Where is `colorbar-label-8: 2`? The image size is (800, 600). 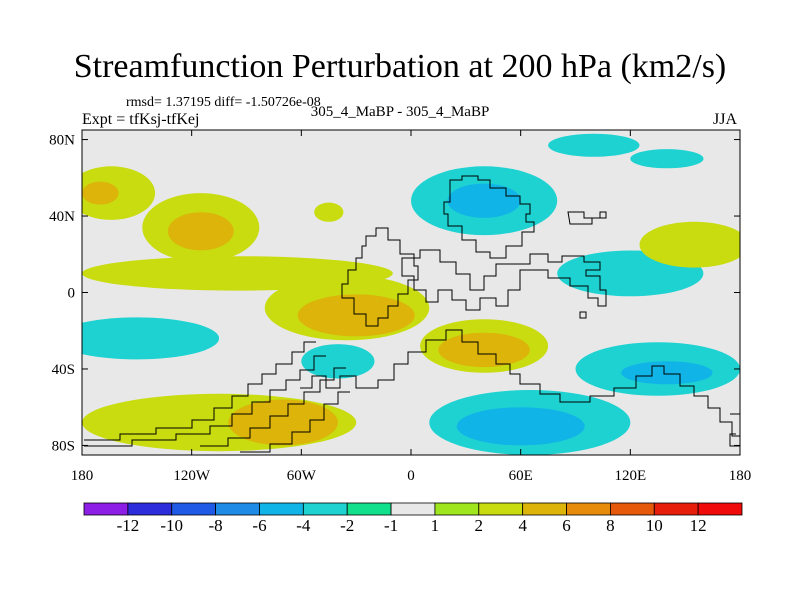
colorbar-label-8: 2 is located at coordinates (479, 525).